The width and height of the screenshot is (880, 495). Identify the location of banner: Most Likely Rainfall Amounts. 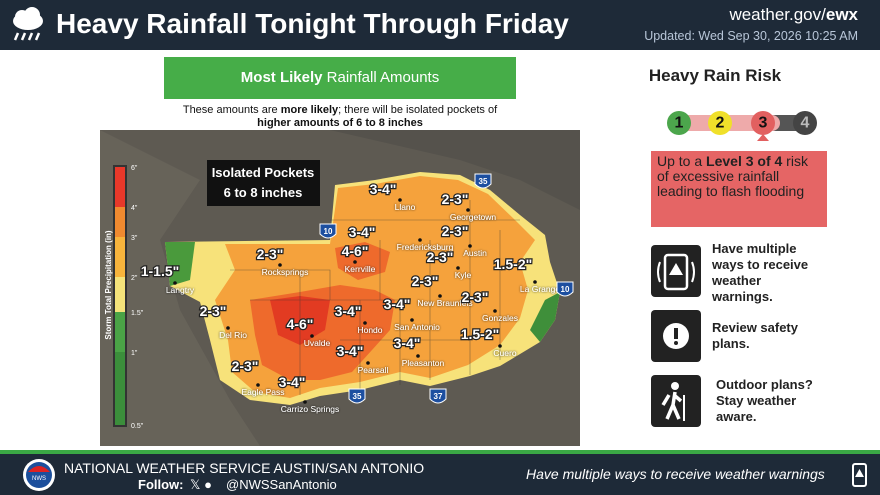
(340, 78).